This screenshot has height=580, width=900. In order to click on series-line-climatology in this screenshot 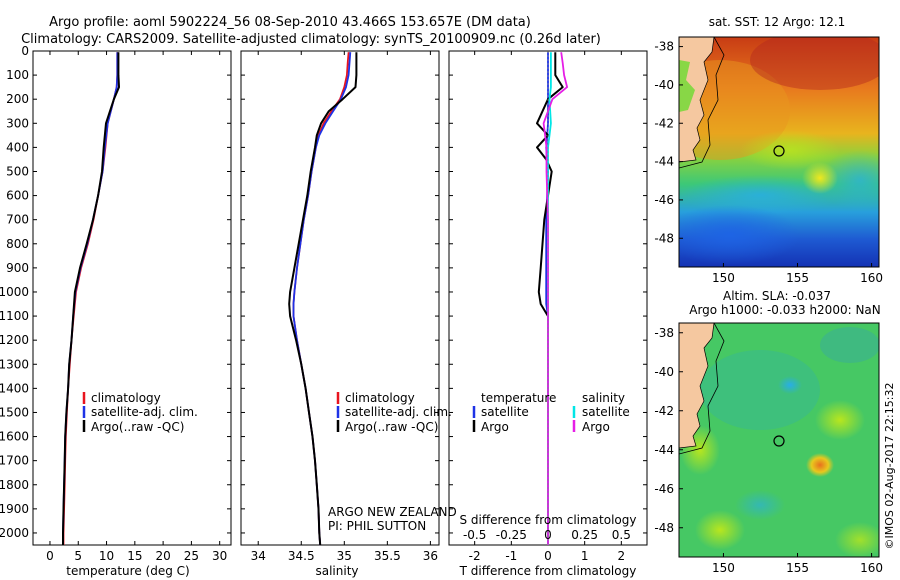, I will do `click(90, 298)`.